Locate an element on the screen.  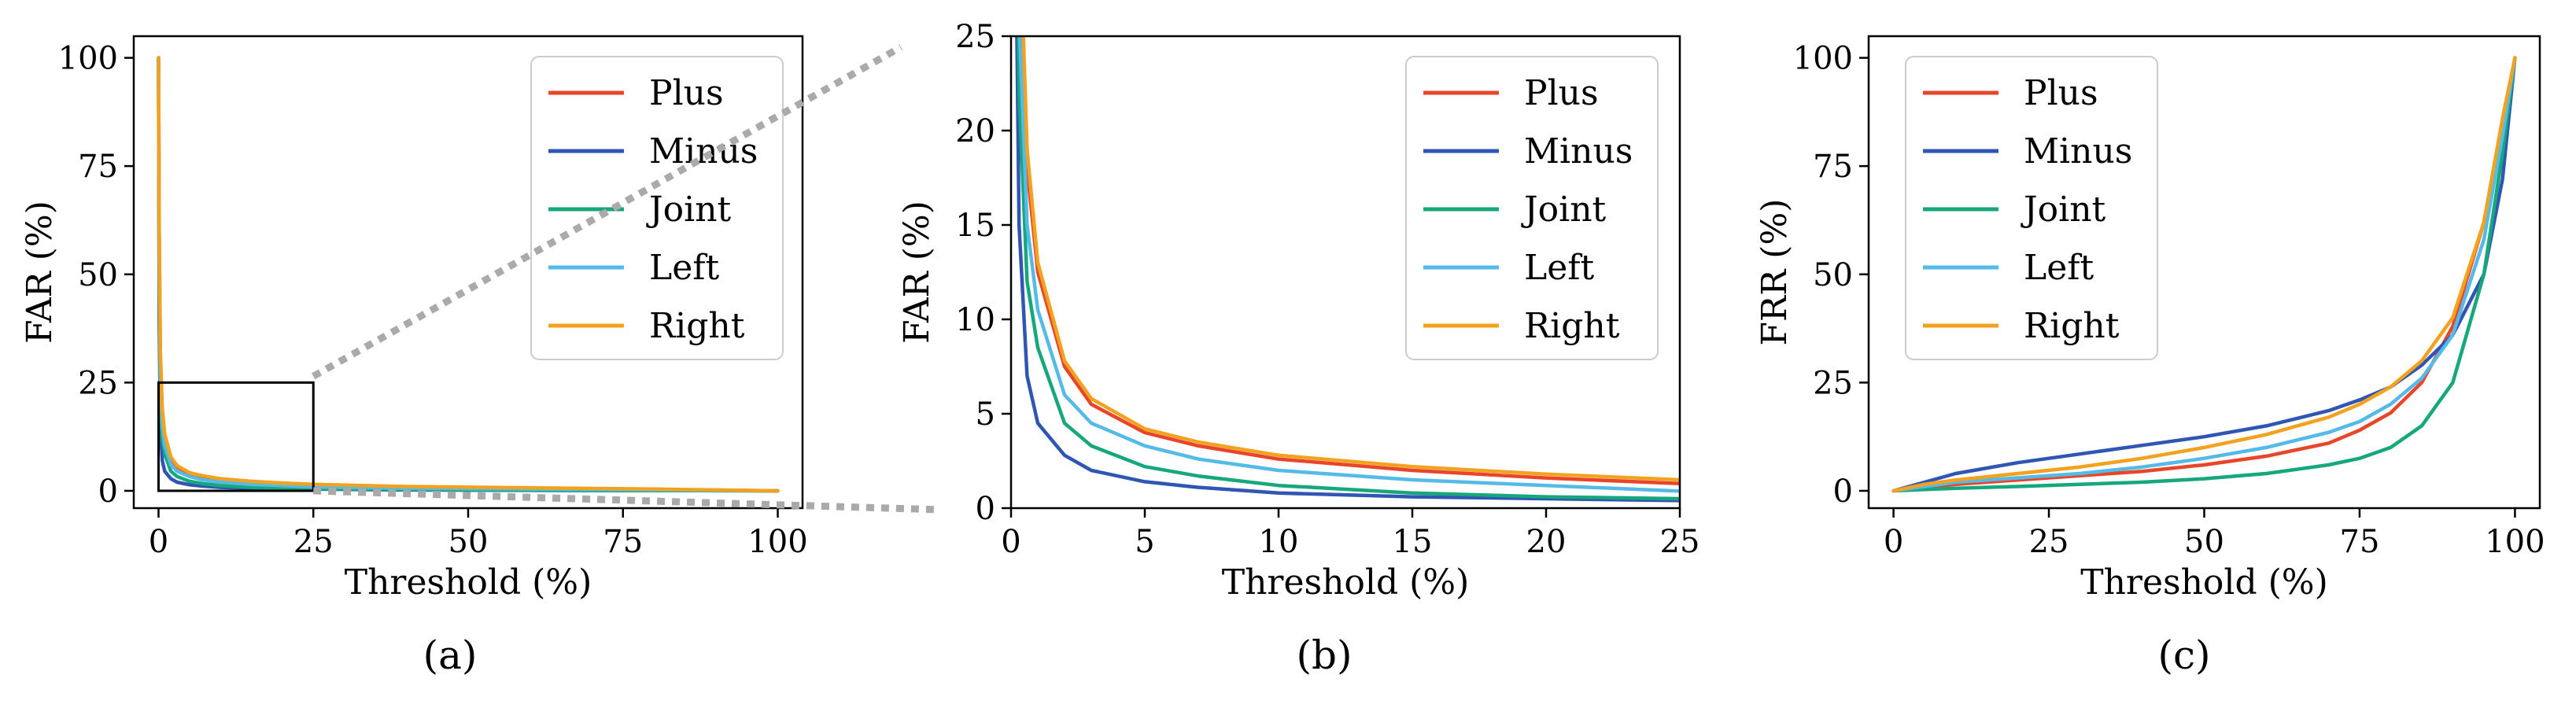
zoom-box is located at coordinates (236, 436).